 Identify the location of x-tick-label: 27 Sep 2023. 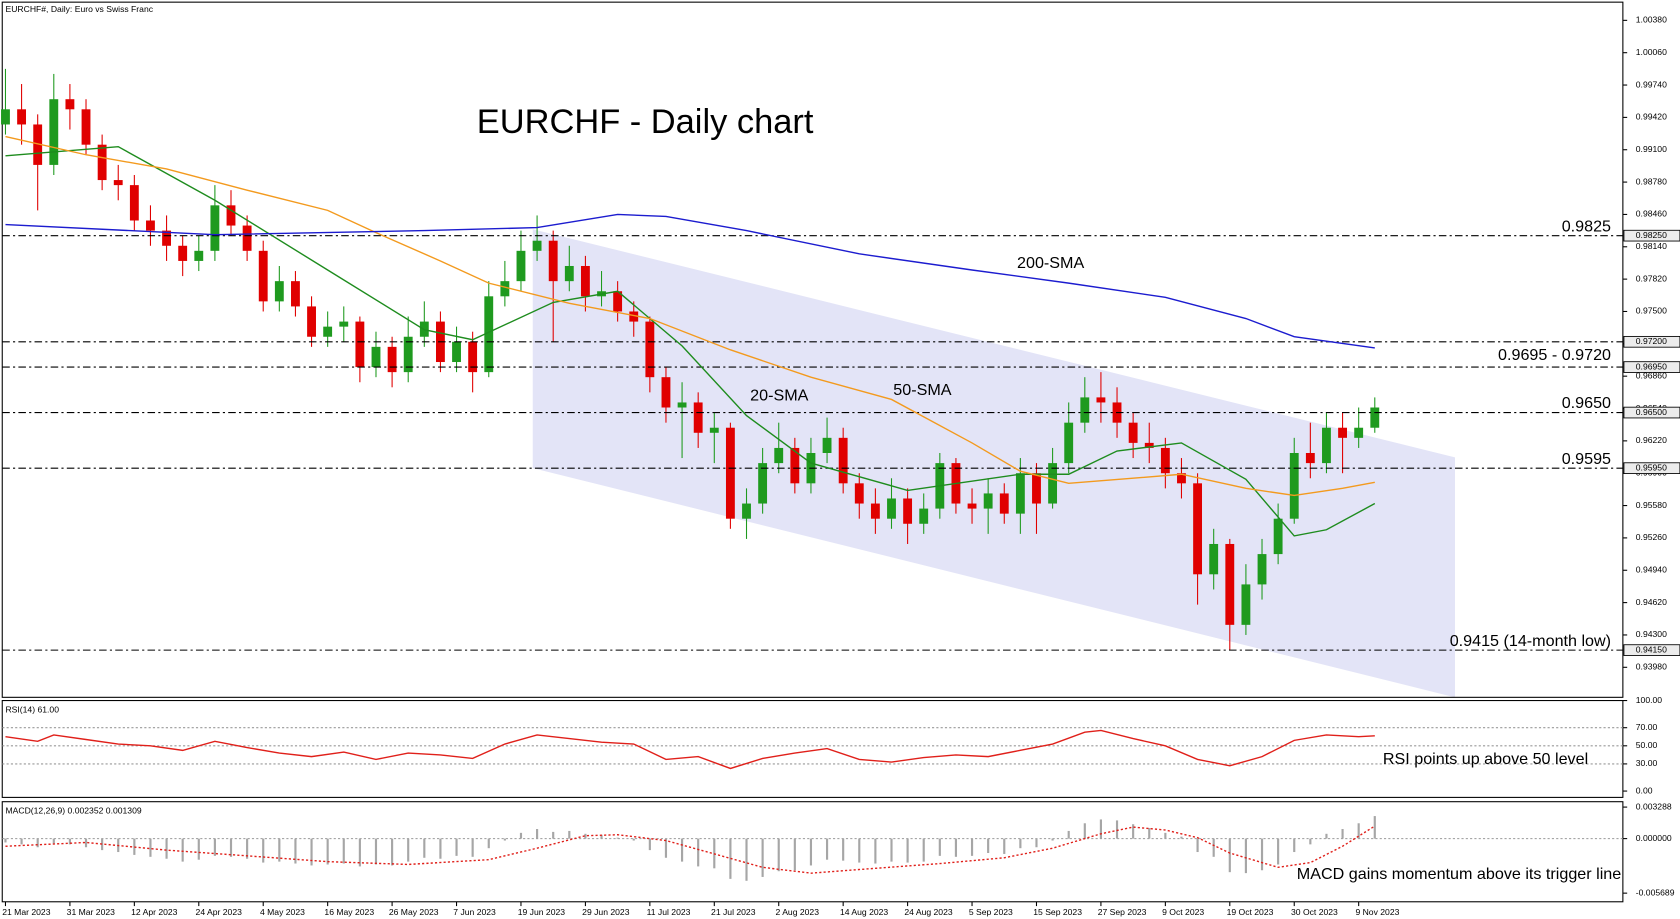
(1122, 912).